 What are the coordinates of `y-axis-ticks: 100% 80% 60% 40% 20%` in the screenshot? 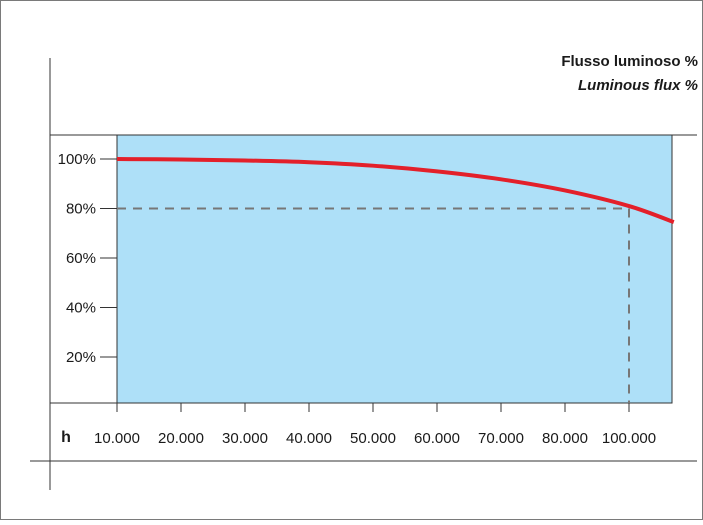 It's located at (87, 258).